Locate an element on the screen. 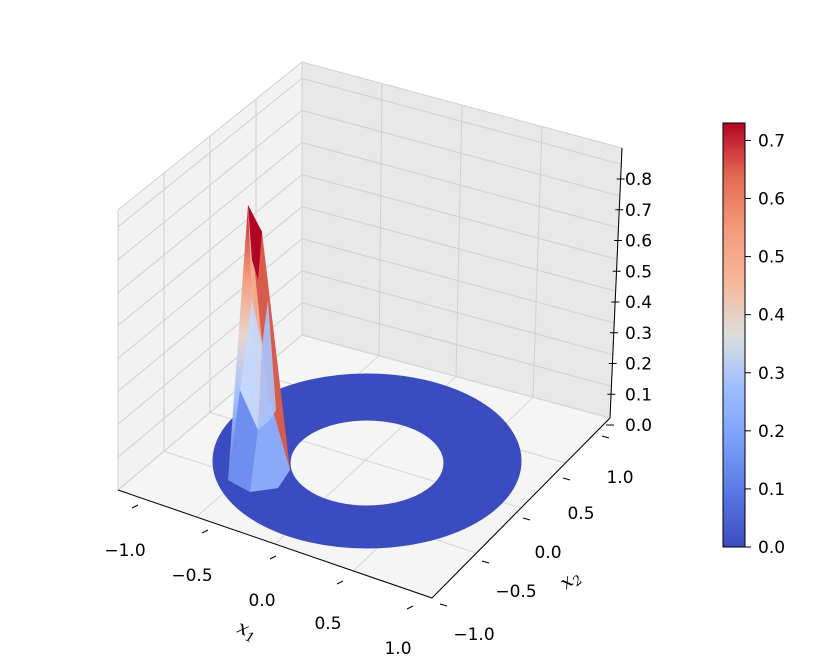 The height and width of the screenshot is (671, 829). z-tick-label: 0.8 is located at coordinates (638, 180).